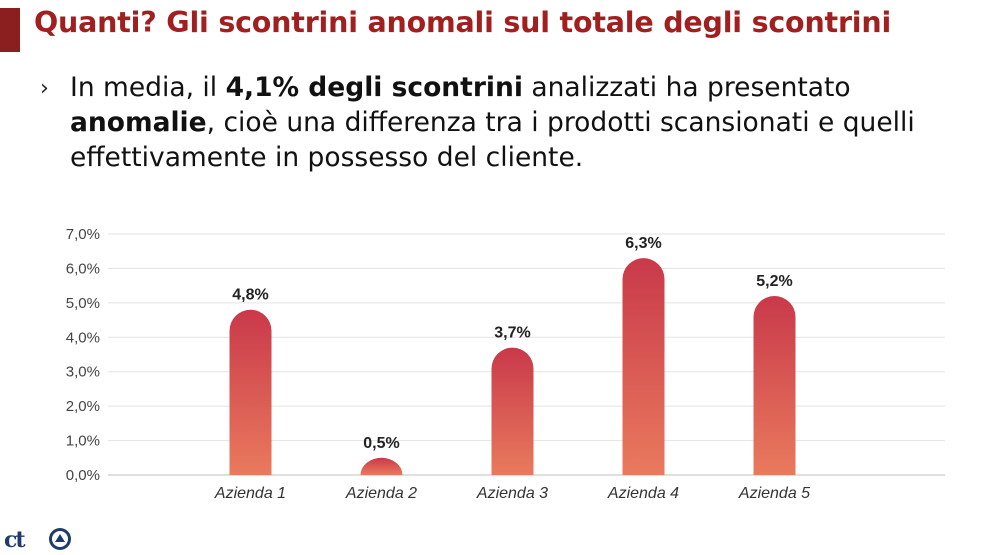  What do you see at coordinates (83, 406) in the screenshot?
I see `y-tick-label: 2,0%` at bounding box center [83, 406].